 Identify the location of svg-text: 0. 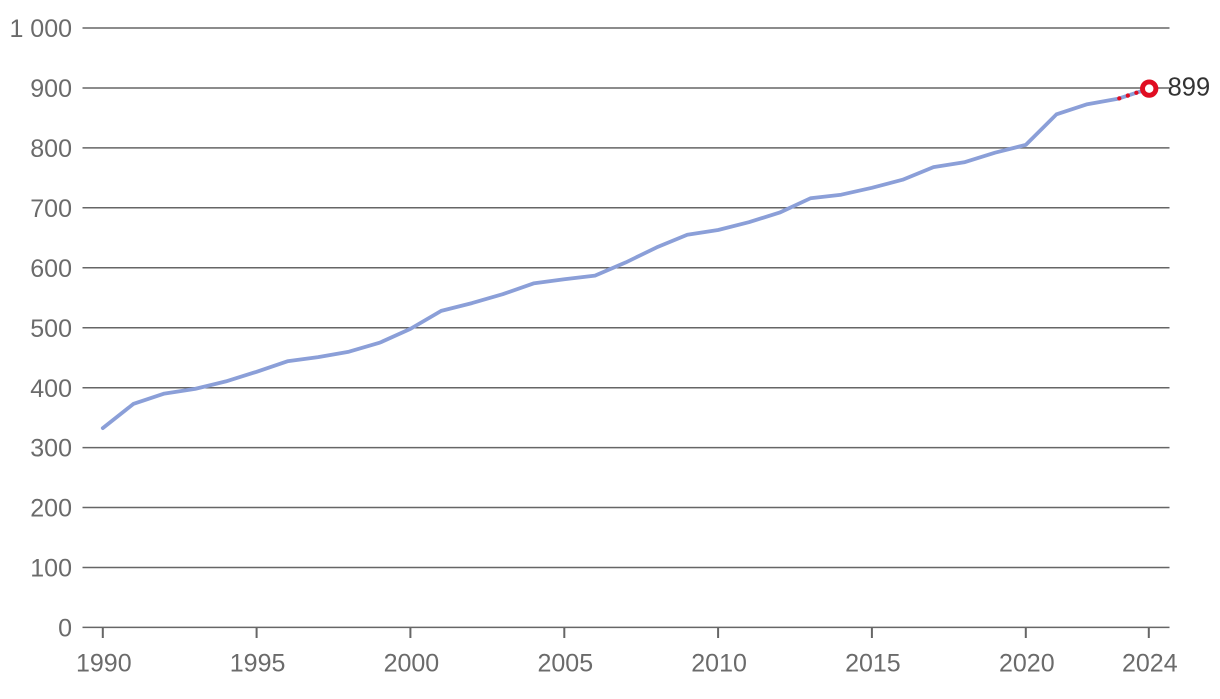
(65, 629).